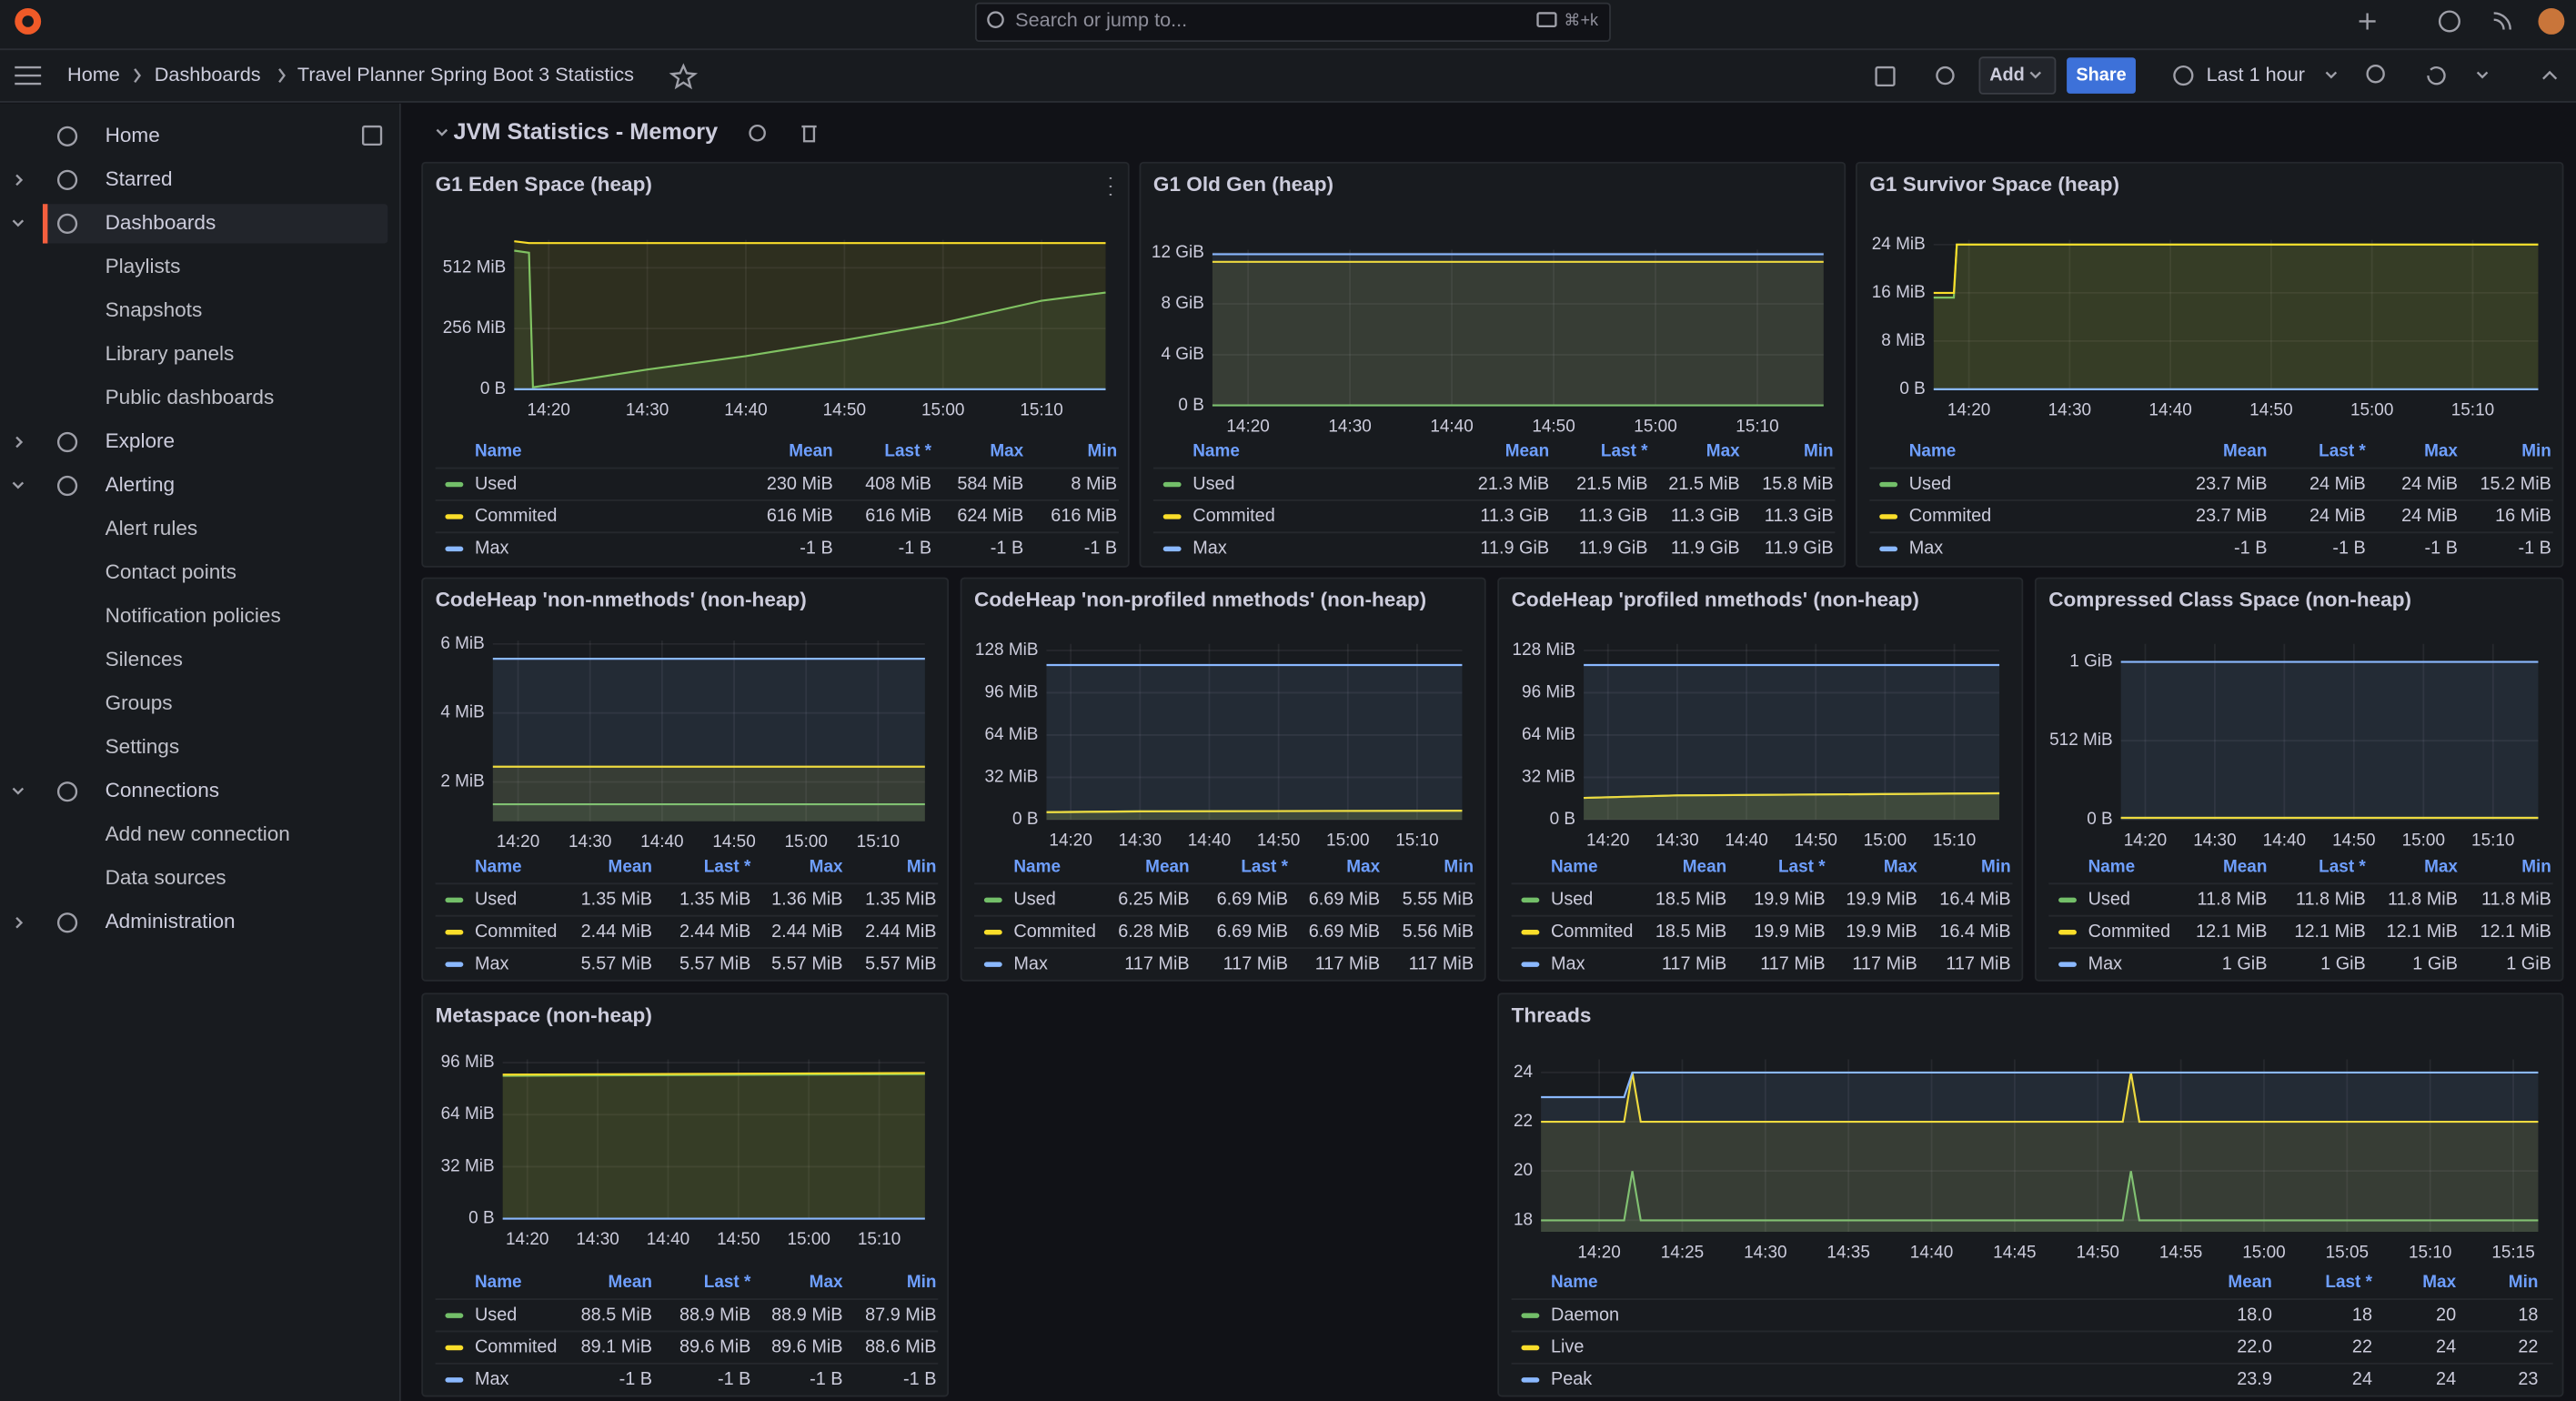  What do you see at coordinates (170, 353) in the screenshot?
I see `nav-item: Library panels` at bounding box center [170, 353].